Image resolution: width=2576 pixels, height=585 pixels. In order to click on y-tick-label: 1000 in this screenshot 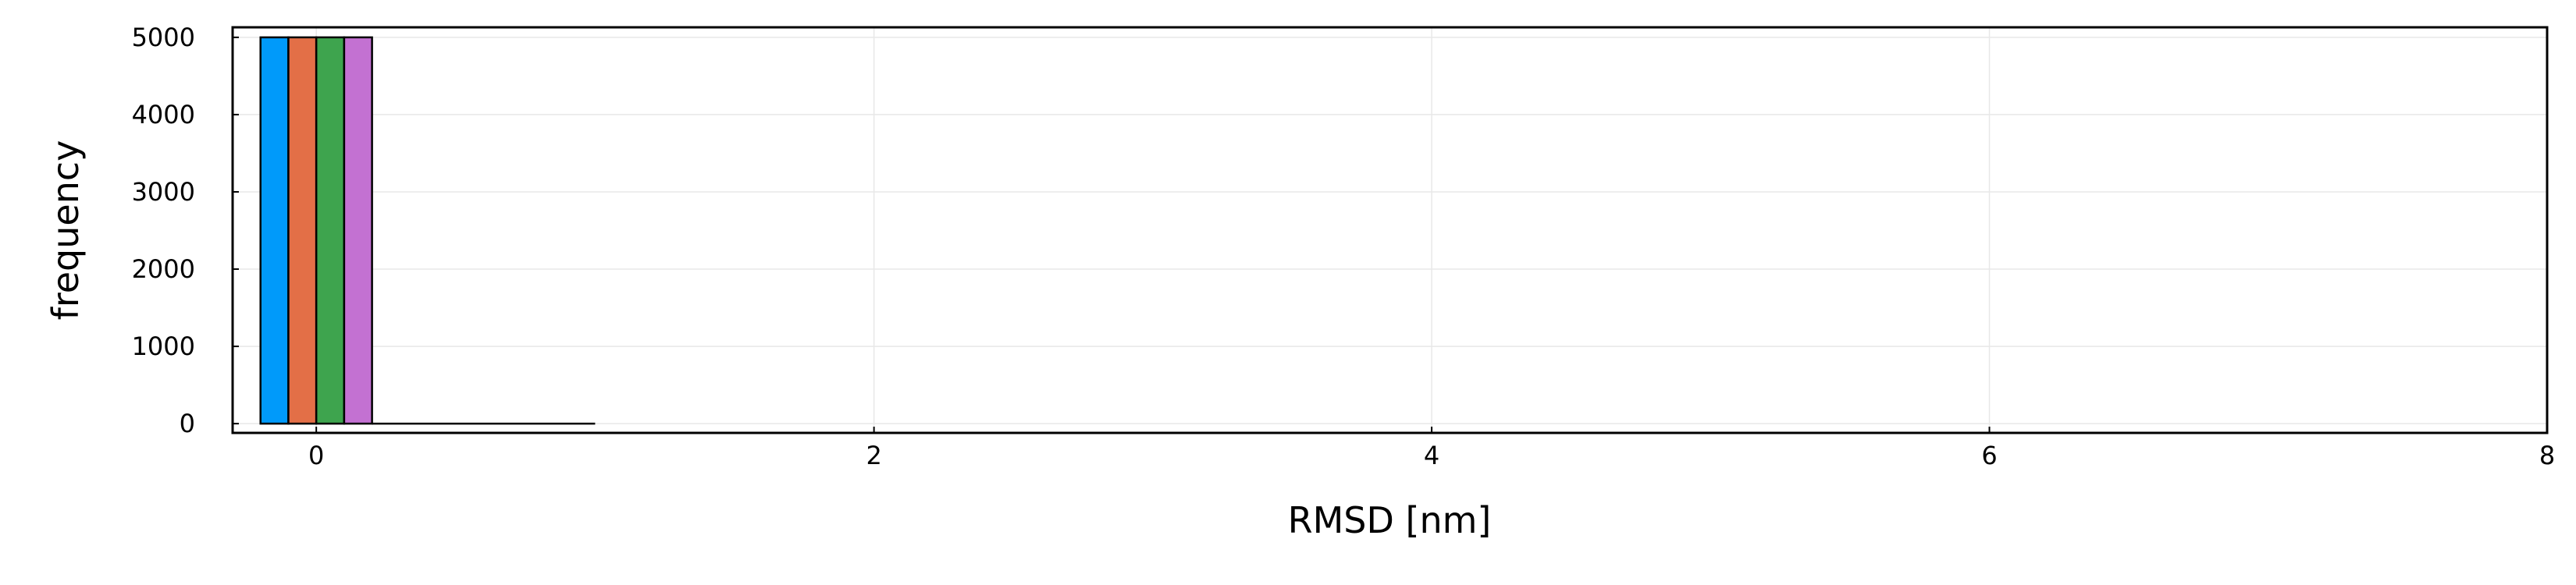, I will do `click(163, 347)`.